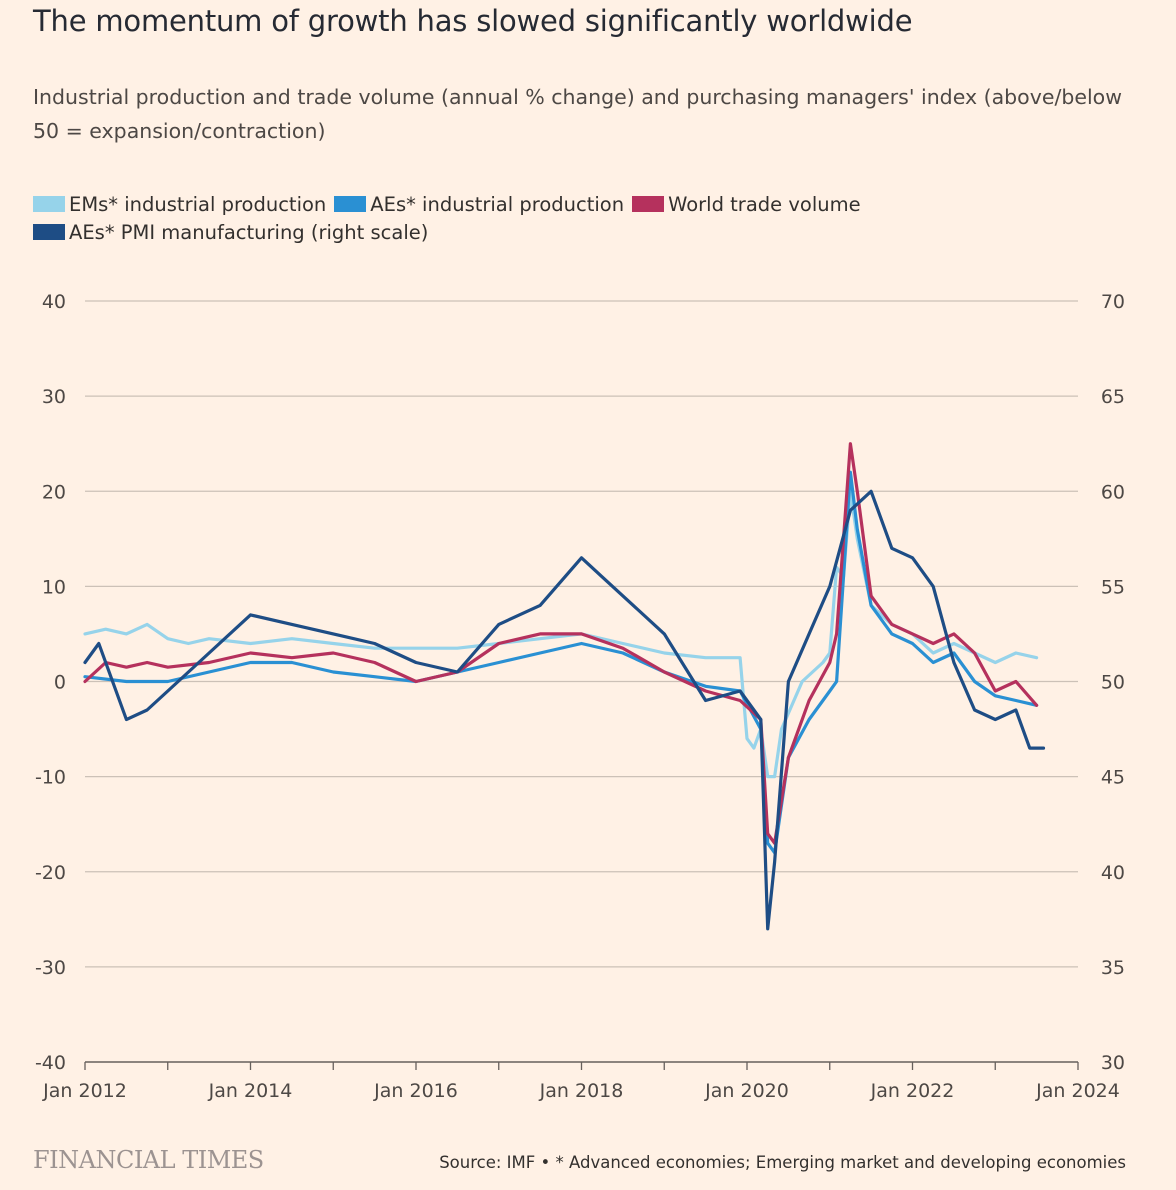 The image size is (1176, 1190). What do you see at coordinates (764, 204) in the screenshot?
I see `legend-label-world-trade: World trade volume` at bounding box center [764, 204].